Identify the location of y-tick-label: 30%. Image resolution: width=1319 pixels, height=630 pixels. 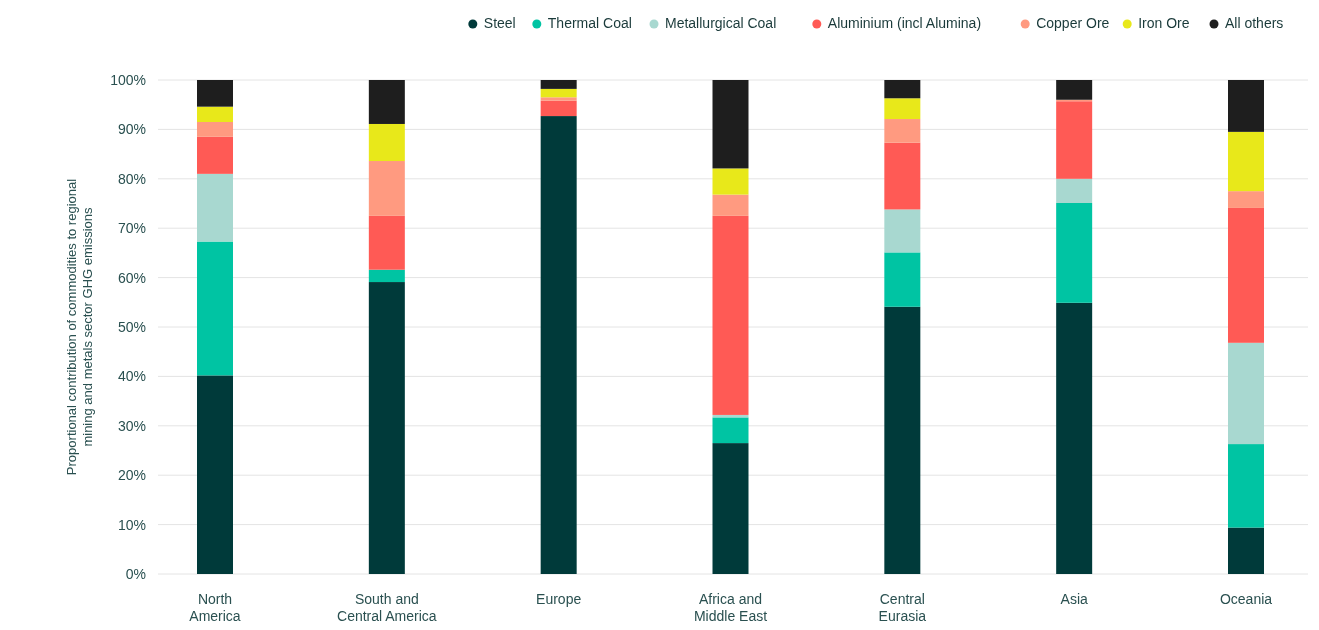
(131, 425).